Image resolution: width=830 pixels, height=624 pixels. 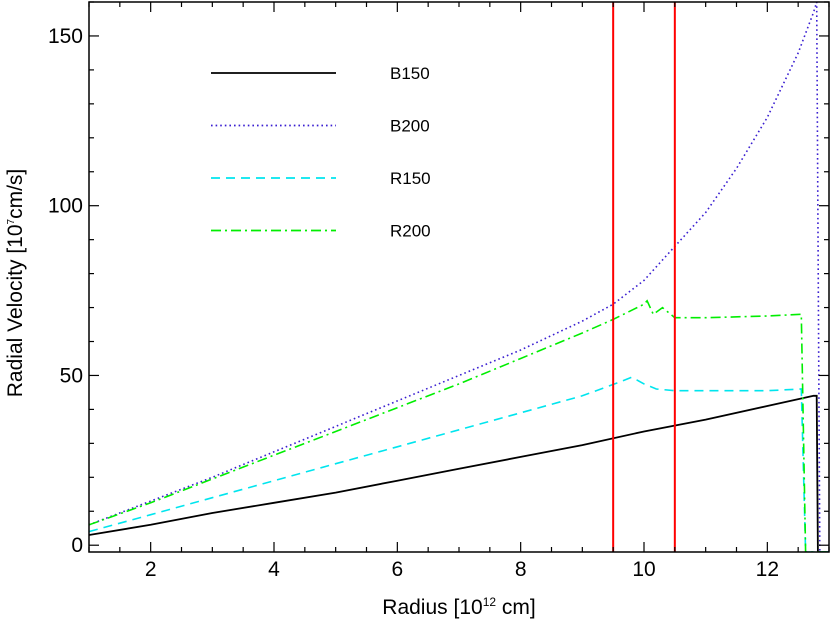 I want to click on x-axis-label-sup: 12, so click(x=490, y=602).